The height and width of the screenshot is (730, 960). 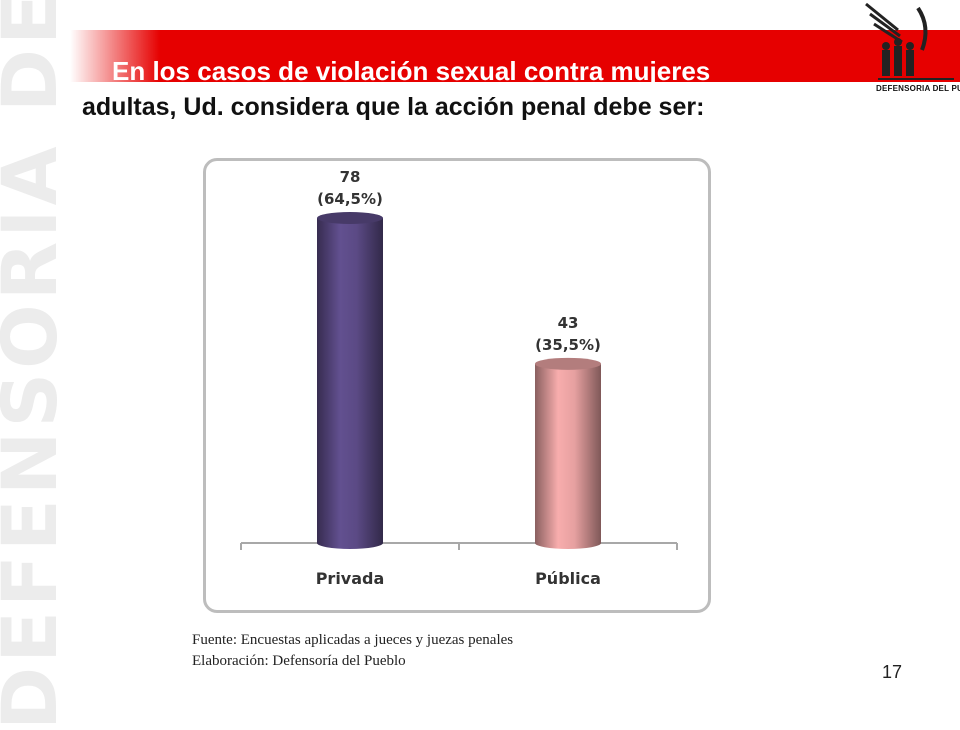 I want to click on bar-top-privada, so click(x=350, y=218).